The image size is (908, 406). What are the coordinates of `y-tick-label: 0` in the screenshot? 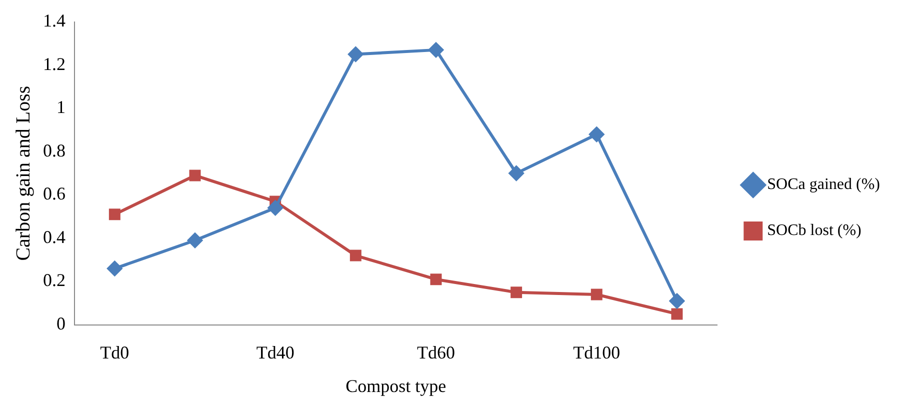 It's located at (61, 324).